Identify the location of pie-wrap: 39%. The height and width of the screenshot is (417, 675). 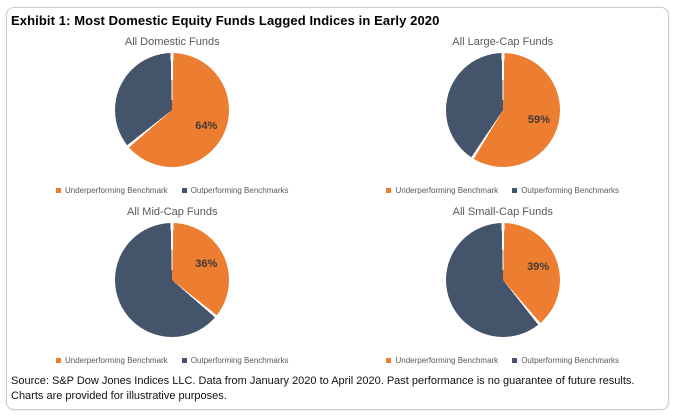
(502, 280).